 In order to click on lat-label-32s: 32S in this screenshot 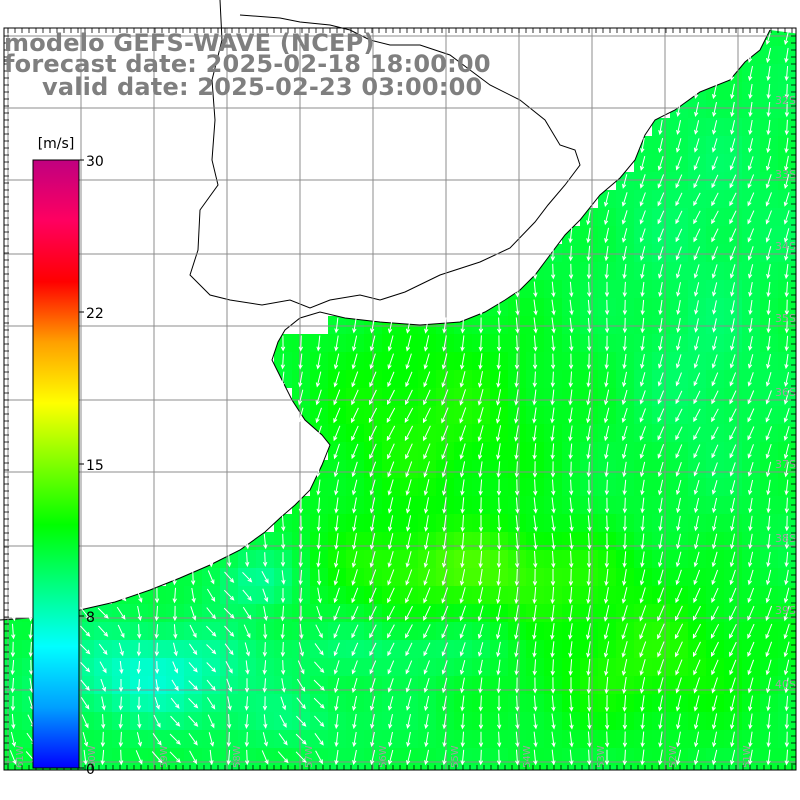, I will do `click(785, 100)`.